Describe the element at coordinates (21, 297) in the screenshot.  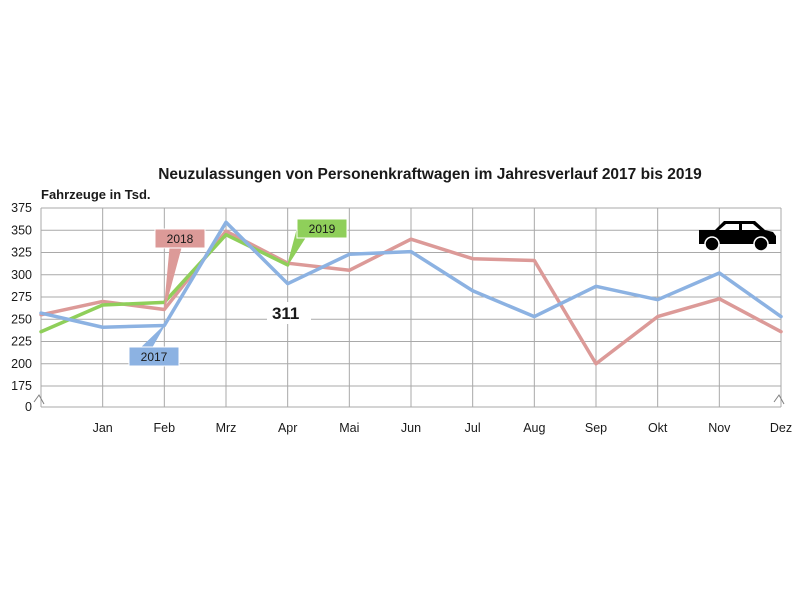
I see `y-tick-label: 275` at that location.